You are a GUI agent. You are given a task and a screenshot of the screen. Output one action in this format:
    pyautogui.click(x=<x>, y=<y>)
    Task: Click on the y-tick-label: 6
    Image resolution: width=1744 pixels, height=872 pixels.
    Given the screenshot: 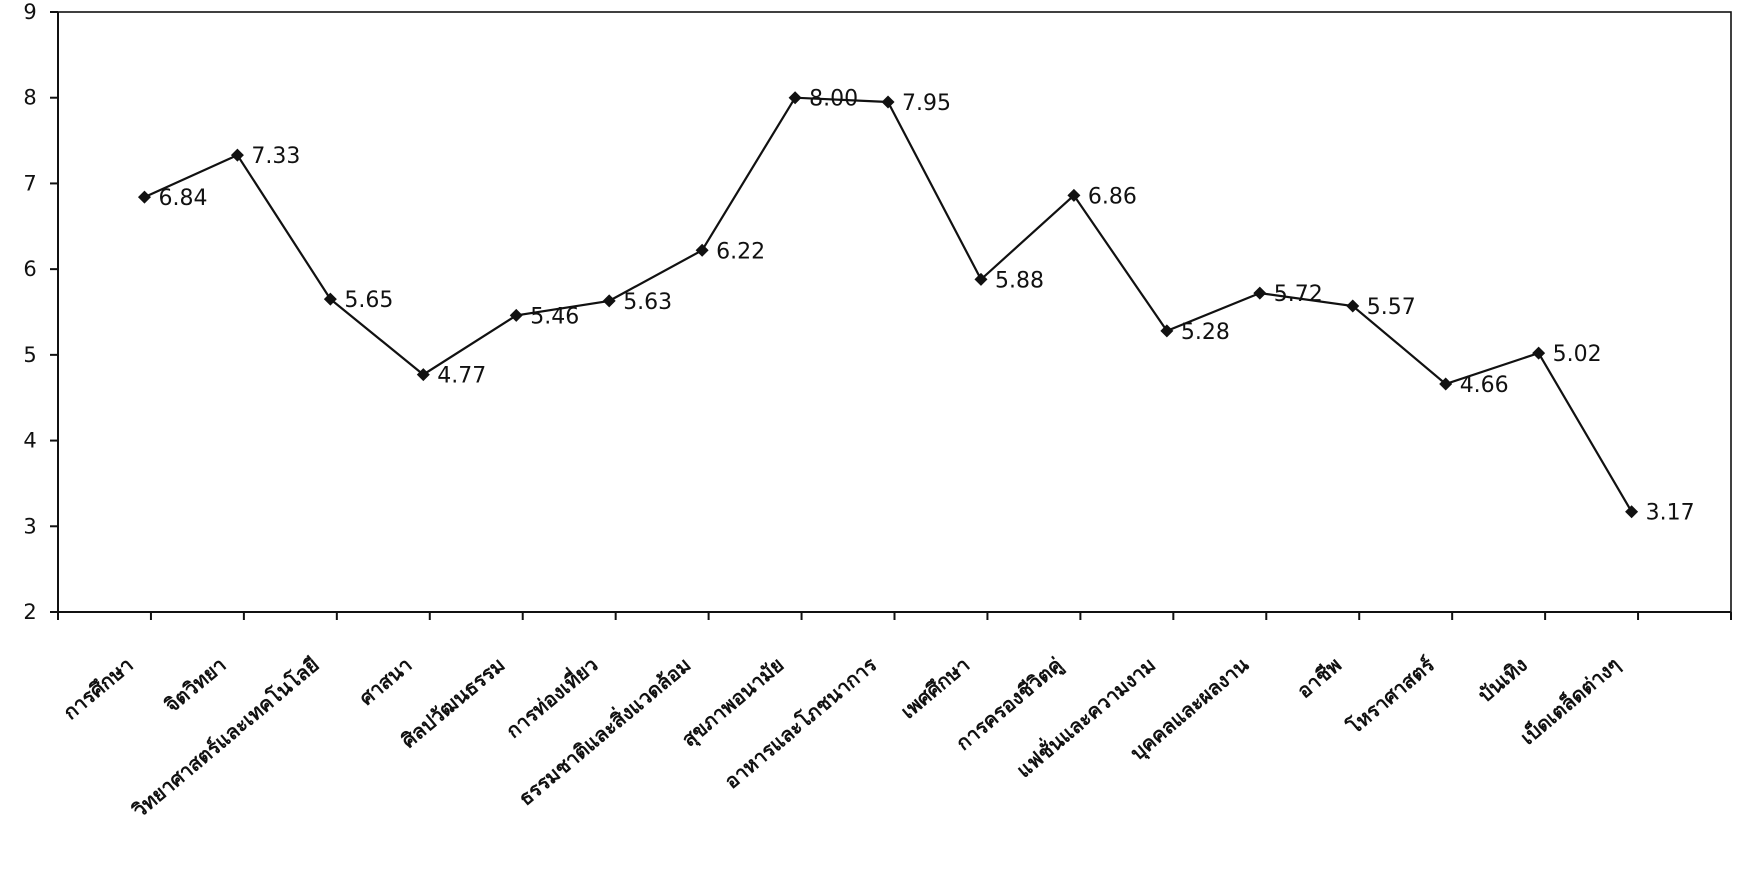 What is the action you would take?
    pyautogui.click(x=29, y=269)
    